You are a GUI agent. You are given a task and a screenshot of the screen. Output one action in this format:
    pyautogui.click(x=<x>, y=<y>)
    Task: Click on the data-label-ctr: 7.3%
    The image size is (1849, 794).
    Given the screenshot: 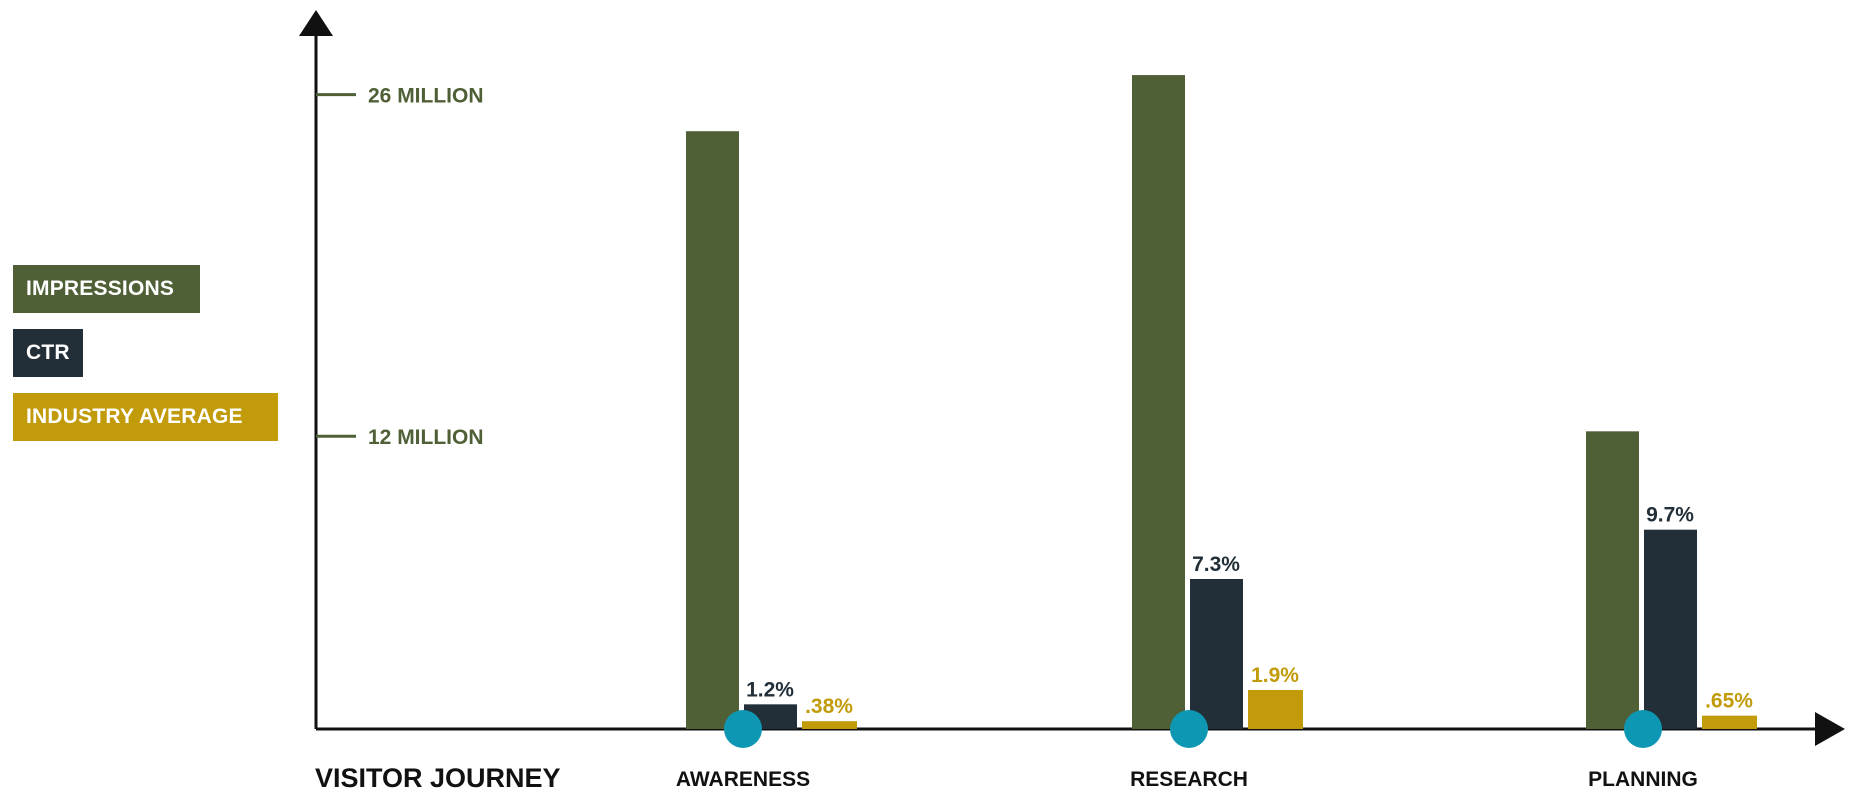 What is the action you would take?
    pyautogui.click(x=1216, y=564)
    